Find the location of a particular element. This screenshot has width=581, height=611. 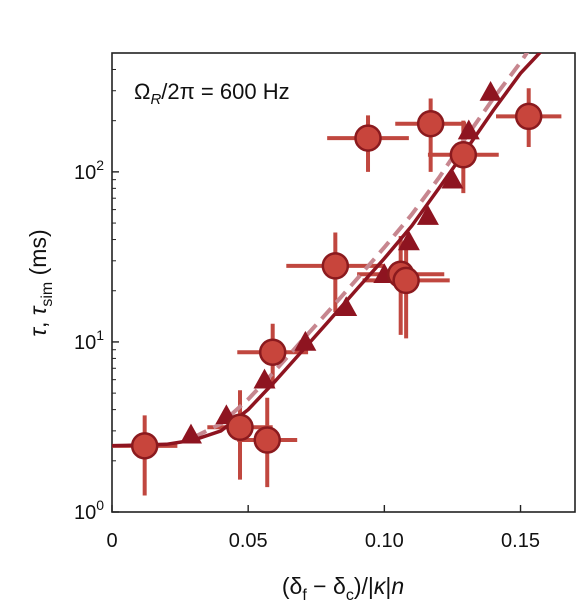

x-tick-label: 0.15 is located at coordinates (520, 541).